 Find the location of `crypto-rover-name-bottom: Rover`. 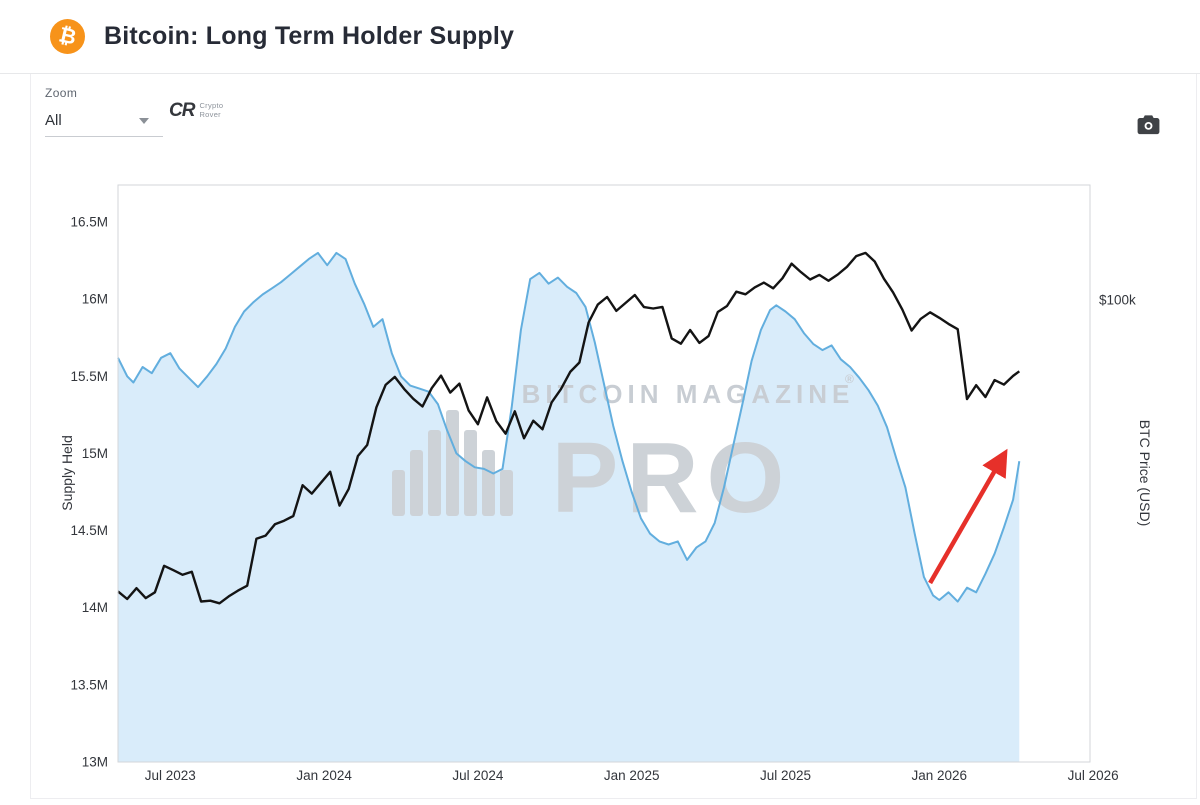

crypto-rover-name-bottom: Rover is located at coordinates (210, 114).